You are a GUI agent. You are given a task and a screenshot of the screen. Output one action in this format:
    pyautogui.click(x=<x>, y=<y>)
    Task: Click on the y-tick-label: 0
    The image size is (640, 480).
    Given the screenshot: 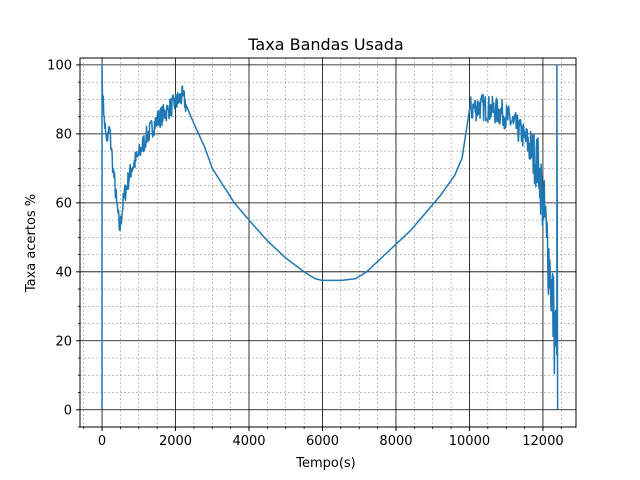 What is the action you would take?
    pyautogui.click(x=68, y=410)
    